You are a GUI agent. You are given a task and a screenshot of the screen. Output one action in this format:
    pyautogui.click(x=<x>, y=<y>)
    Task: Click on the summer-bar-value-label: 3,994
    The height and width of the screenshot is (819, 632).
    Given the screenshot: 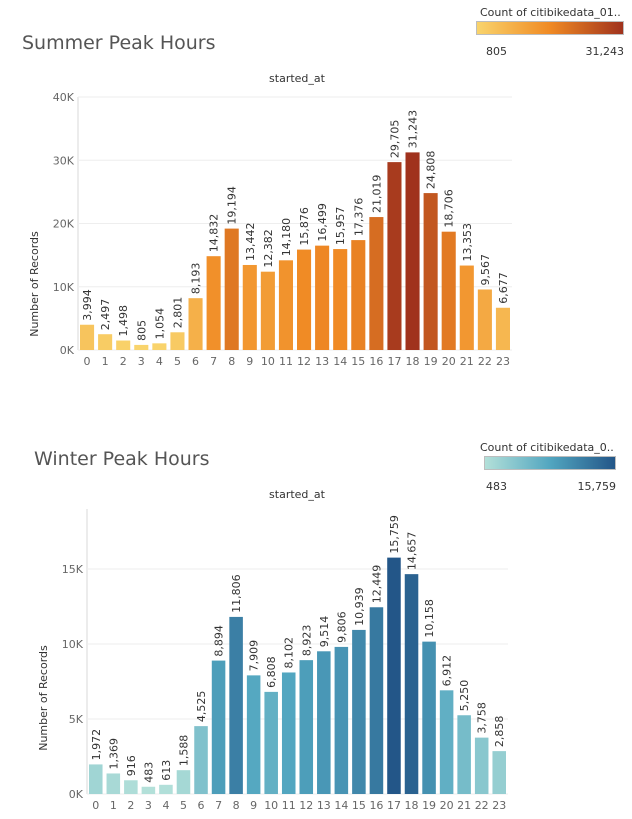 What is the action you would take?
    pyautogui.click(x=87, y=305)
    